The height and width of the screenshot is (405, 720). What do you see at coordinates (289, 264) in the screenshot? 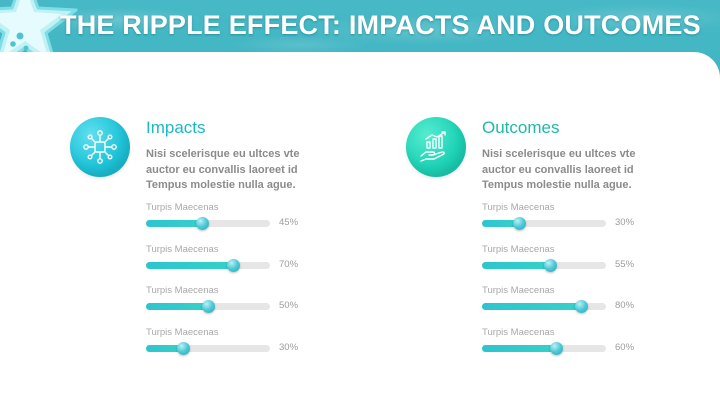
I see `bar-percent: 70%` at bounding box center [289, 264].